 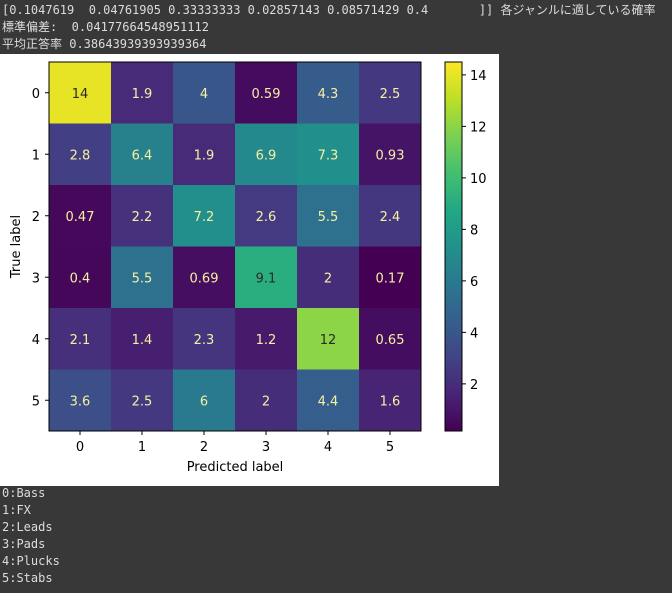 I want to click on y-tick-label: 2, so click(x=36, y=217).